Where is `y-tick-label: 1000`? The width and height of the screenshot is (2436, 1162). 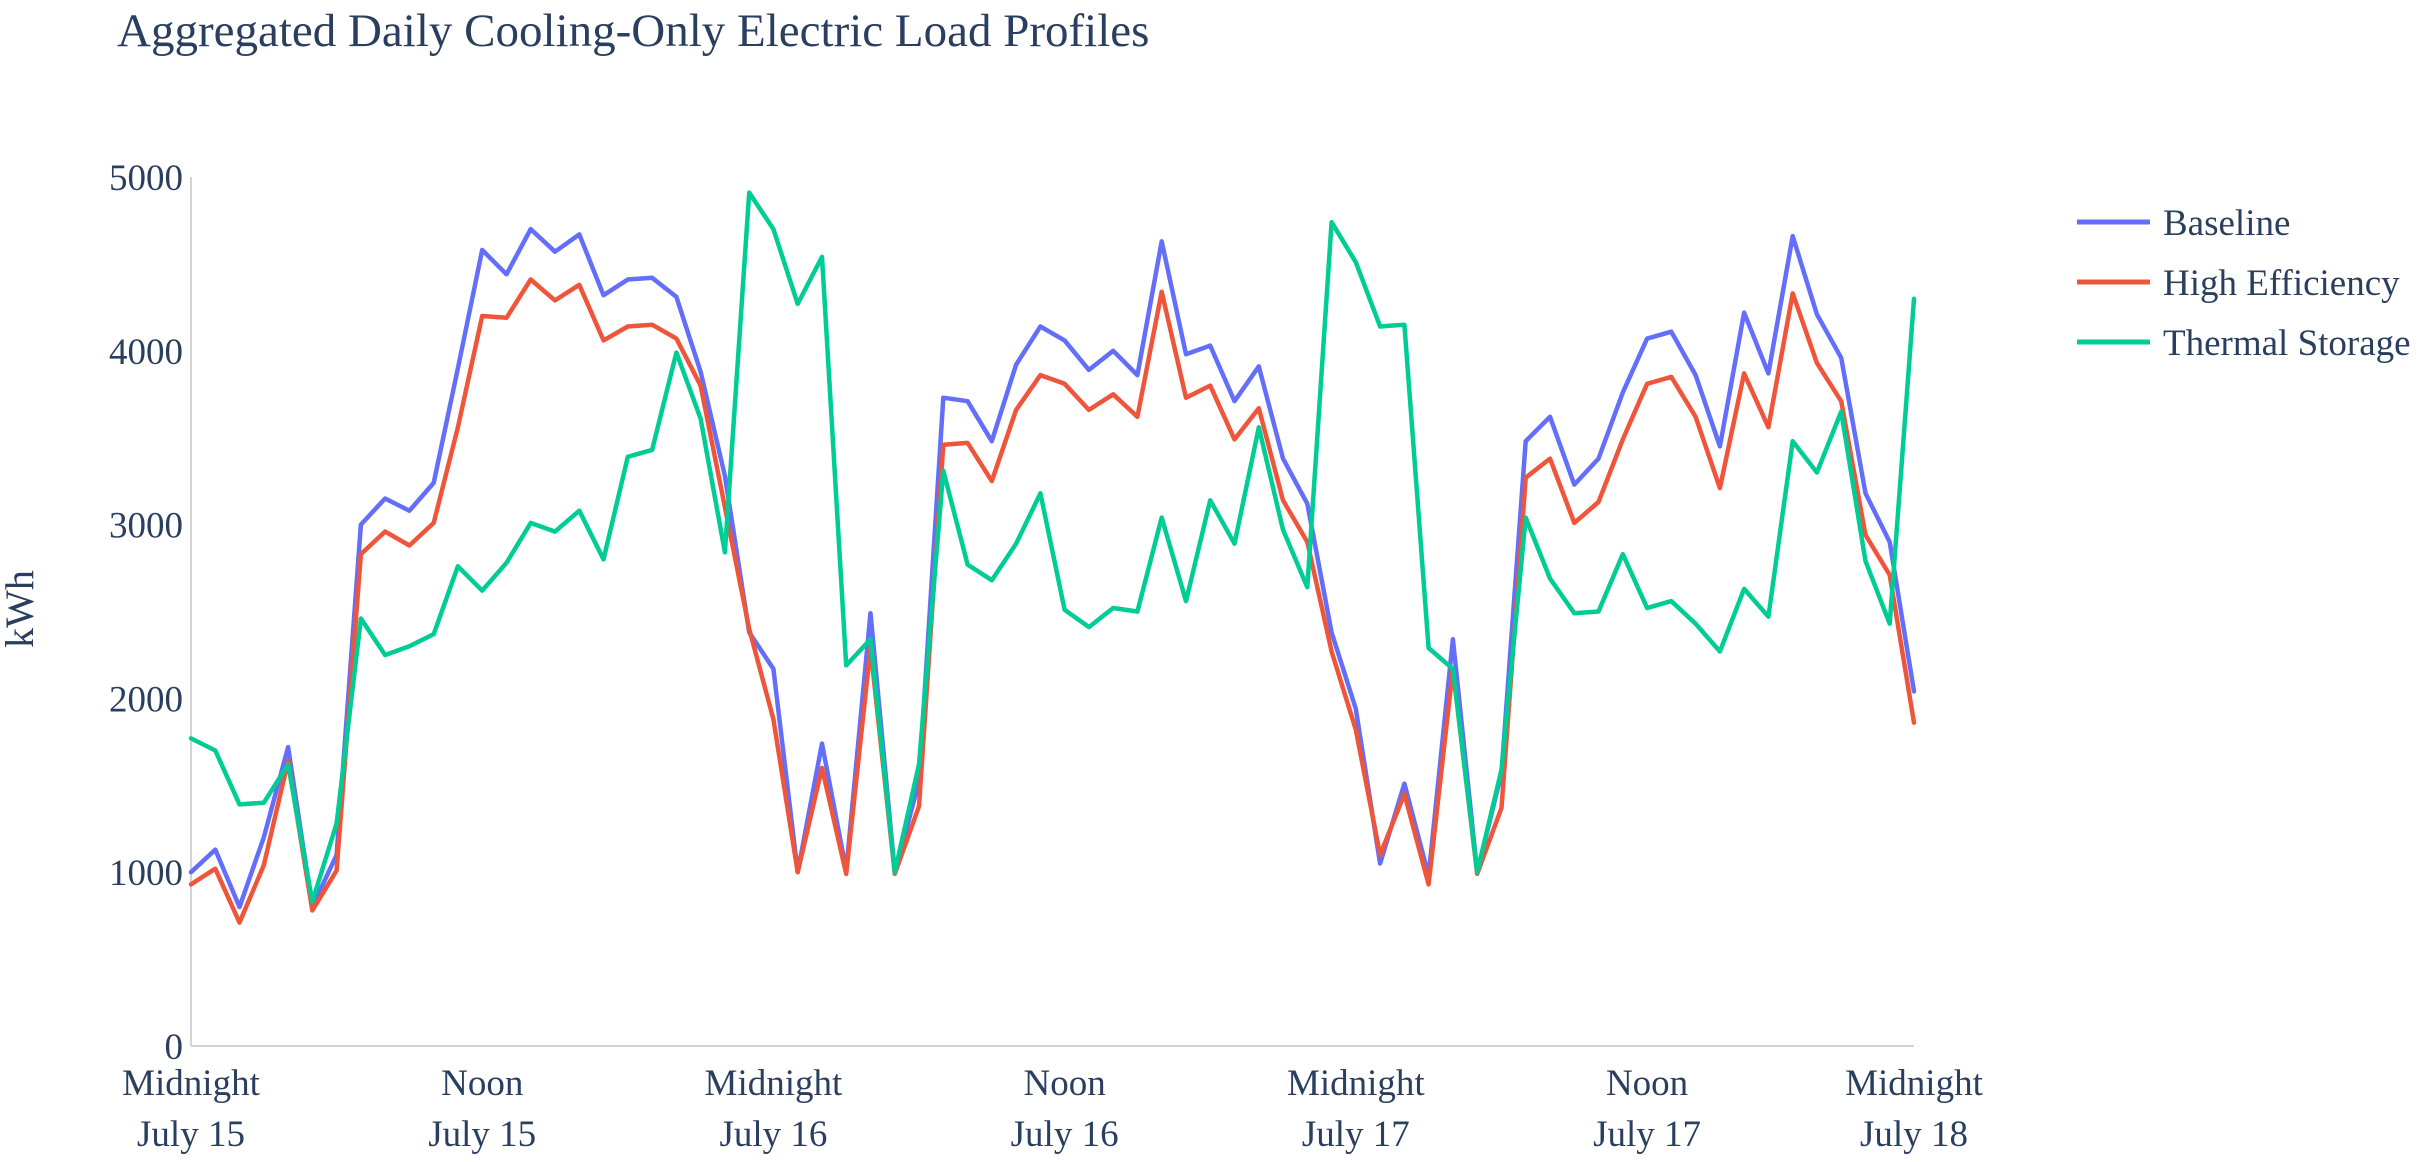
y-tick-label: 1000 is located at coordinates (146, 873).